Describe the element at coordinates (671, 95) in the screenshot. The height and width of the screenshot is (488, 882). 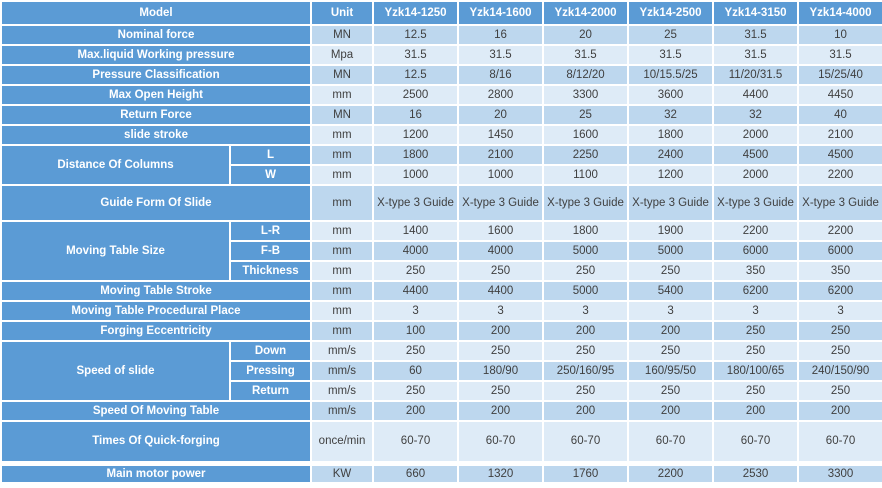
I see `value-cell: 3600` at that location.